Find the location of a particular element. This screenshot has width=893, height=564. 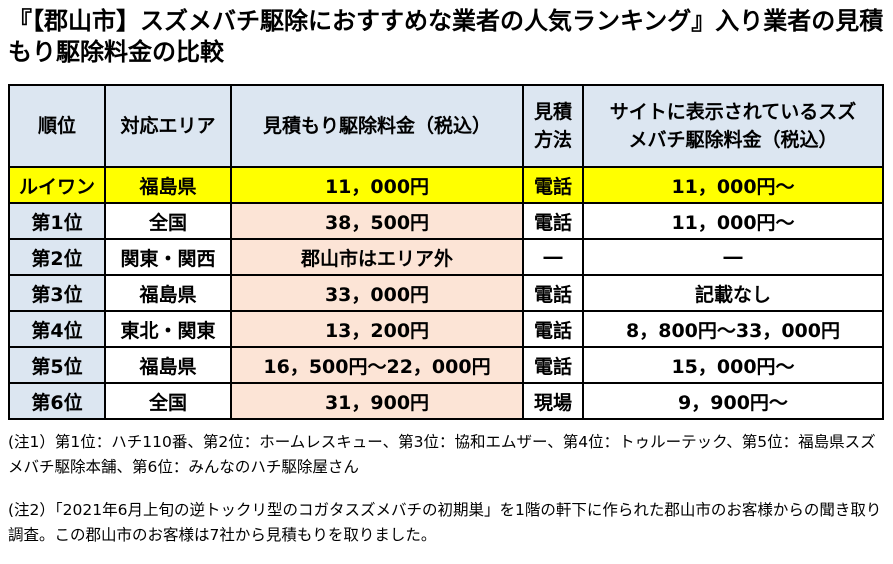

site-price-cell: 9，900円～ is located at coordinates (733, 401).